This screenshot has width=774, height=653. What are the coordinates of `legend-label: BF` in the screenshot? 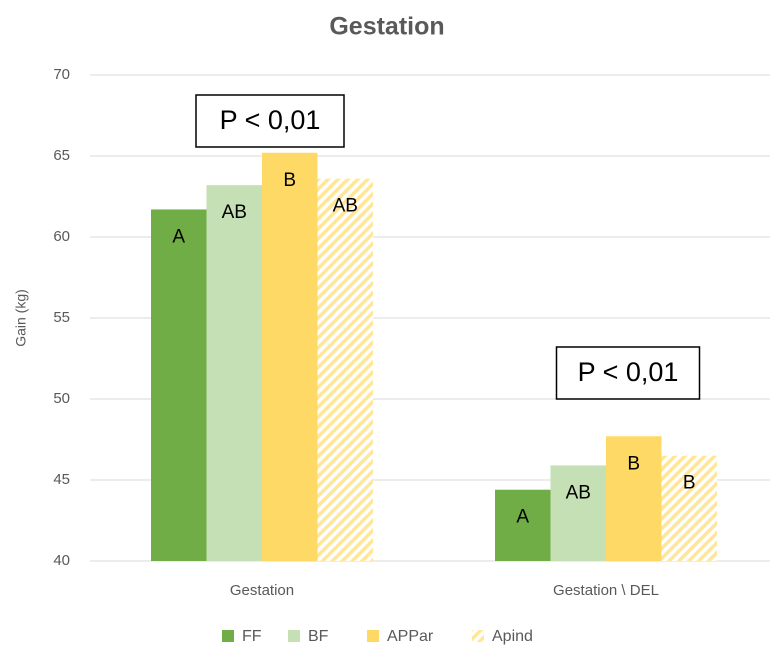 It's located at (318, 636).